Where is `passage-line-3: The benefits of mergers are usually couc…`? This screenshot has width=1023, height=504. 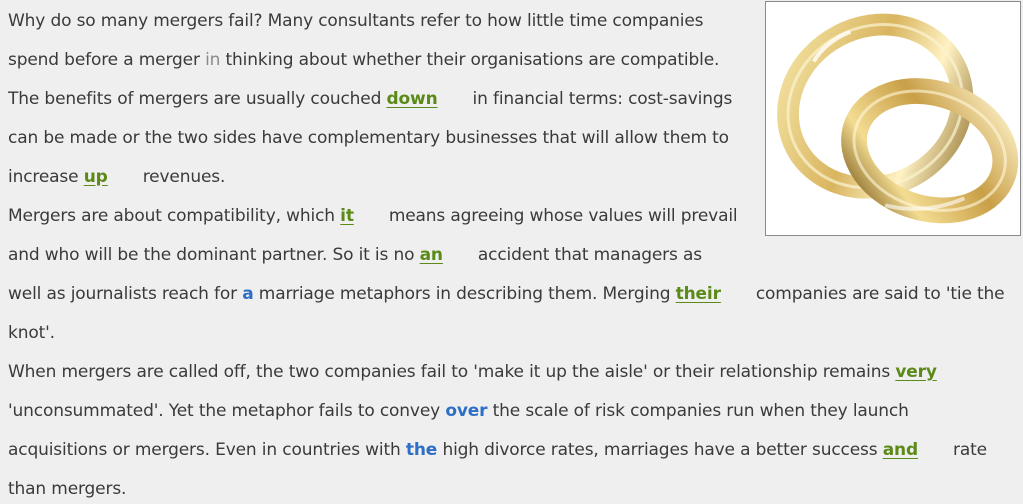
passage-line-3: The benefits of mergers are usually couc… is located at coordinates (370, 99).